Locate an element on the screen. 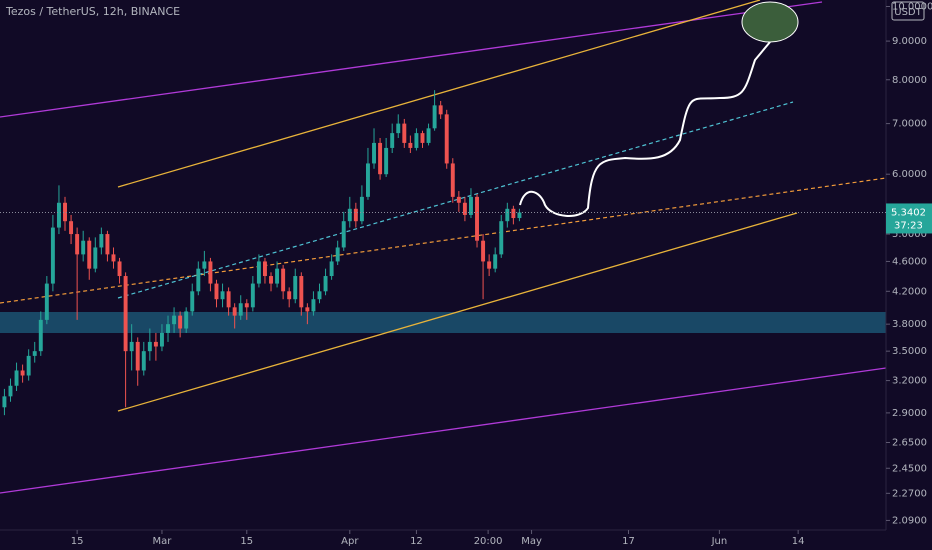 Image resolution: width=932 pixels, height=550 pixels. y-tick-label: 2.2700 is located at coordinates (909, 493).